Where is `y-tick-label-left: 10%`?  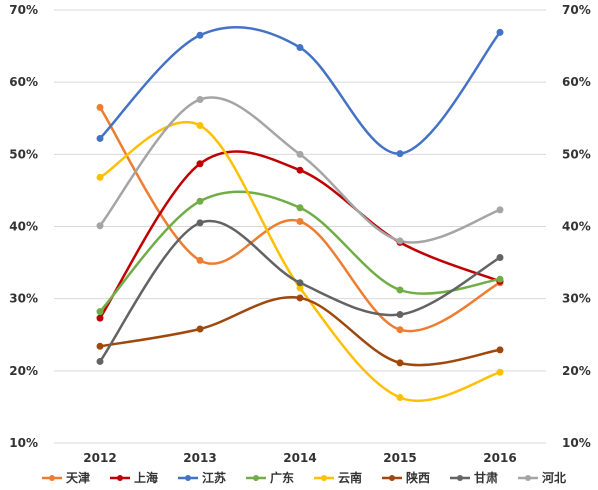
y-tick-label-left: 10% is located at coordinates (23, 443).